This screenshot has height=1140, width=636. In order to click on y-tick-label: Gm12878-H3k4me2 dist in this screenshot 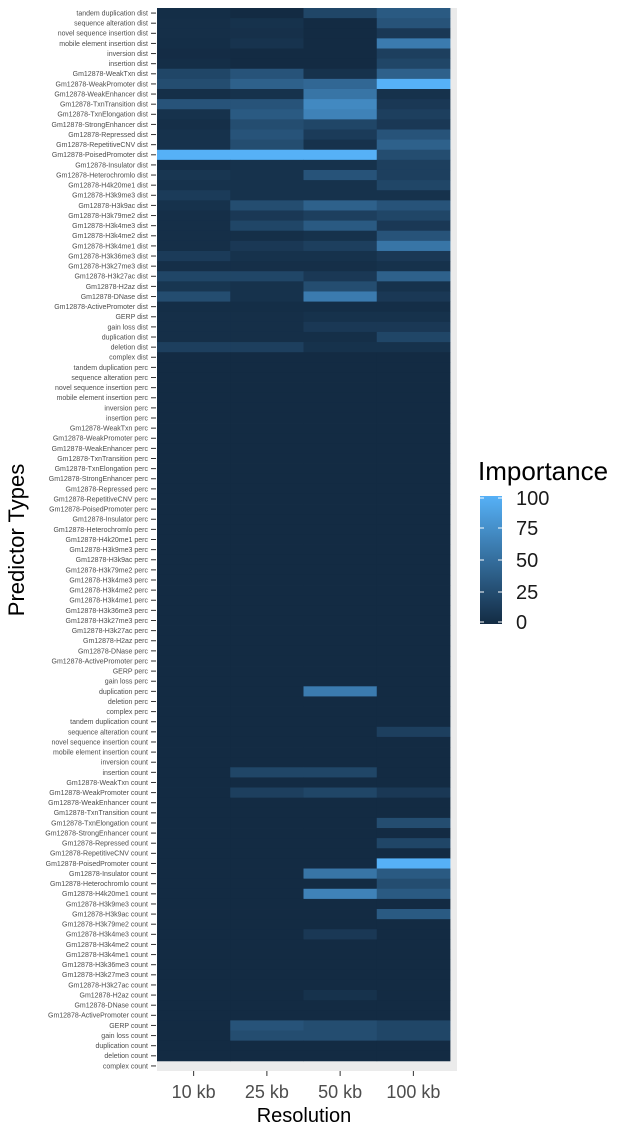, I will do `click(110, 236)`.